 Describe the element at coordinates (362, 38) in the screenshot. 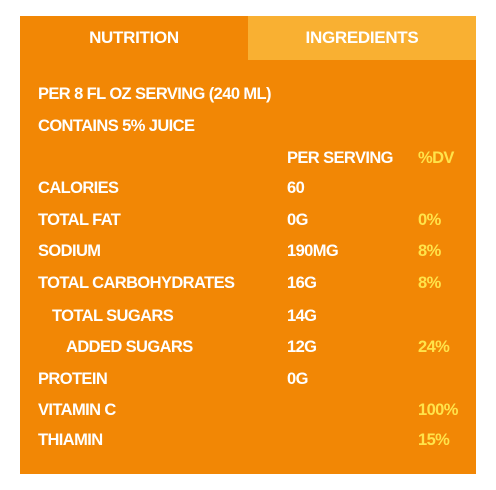

I see `ingredients-tab: INGREDIENTS` at that location.